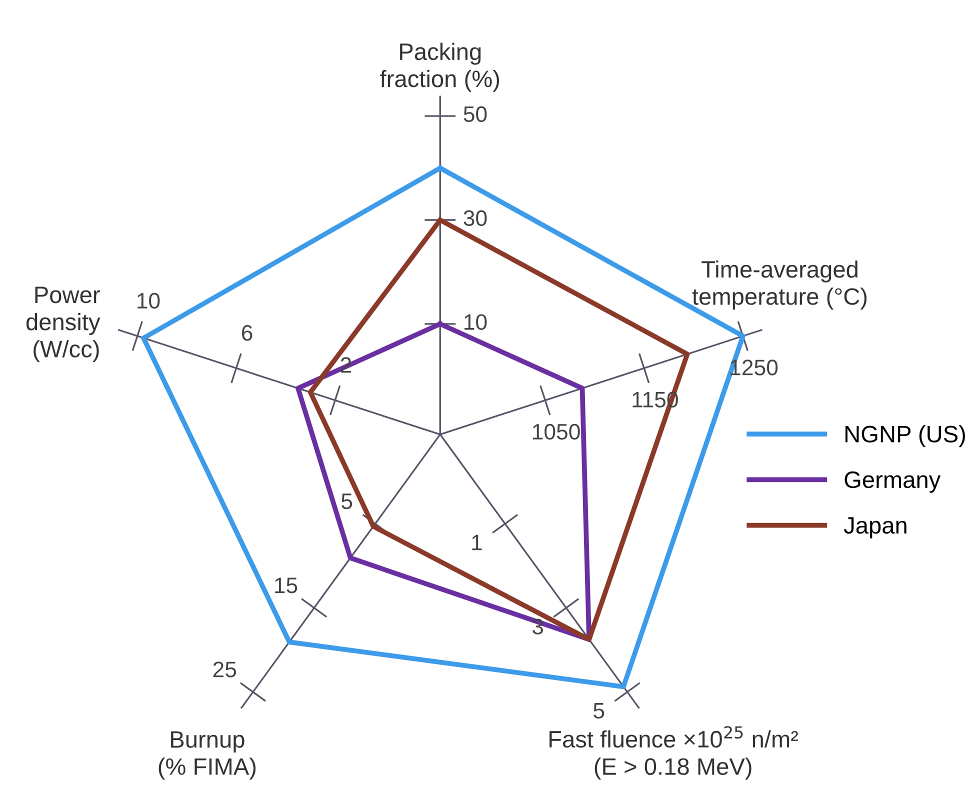 The image size is (977, 803). Describe the element at coordinates (475, 218) in the screenshot. I see `text: 30` at that location.